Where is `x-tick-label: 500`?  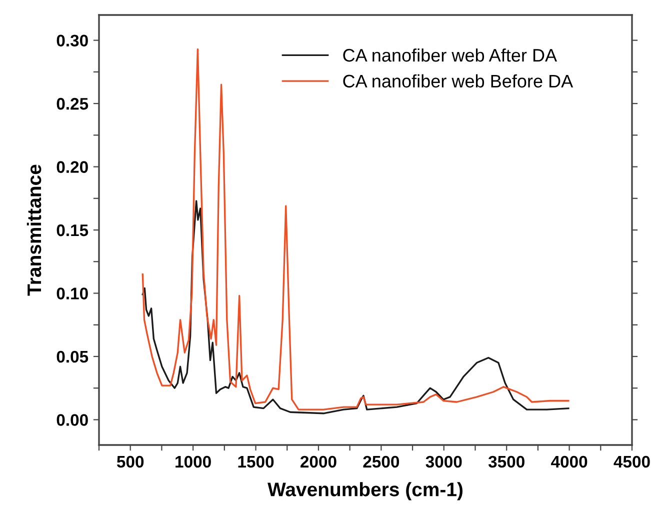 x-tick-label: 500 is located at coordinates (130, 462).